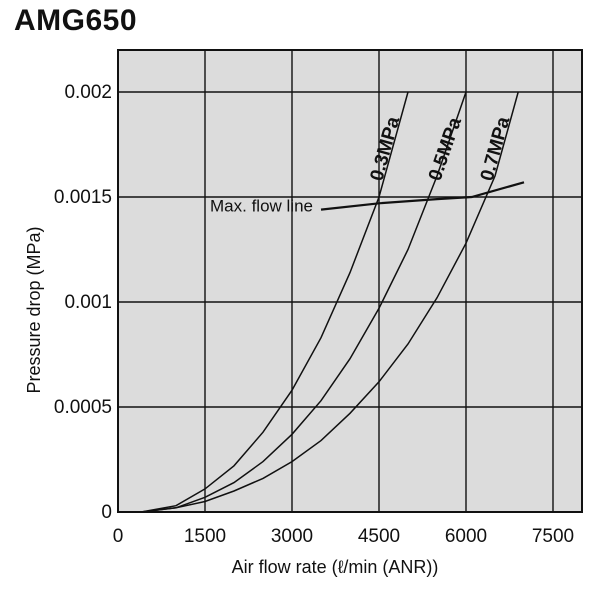 Image resolution: width=600 pixels, height=600 pixels. I want to click on y-tick-label: 0.001, so click(88, 302).